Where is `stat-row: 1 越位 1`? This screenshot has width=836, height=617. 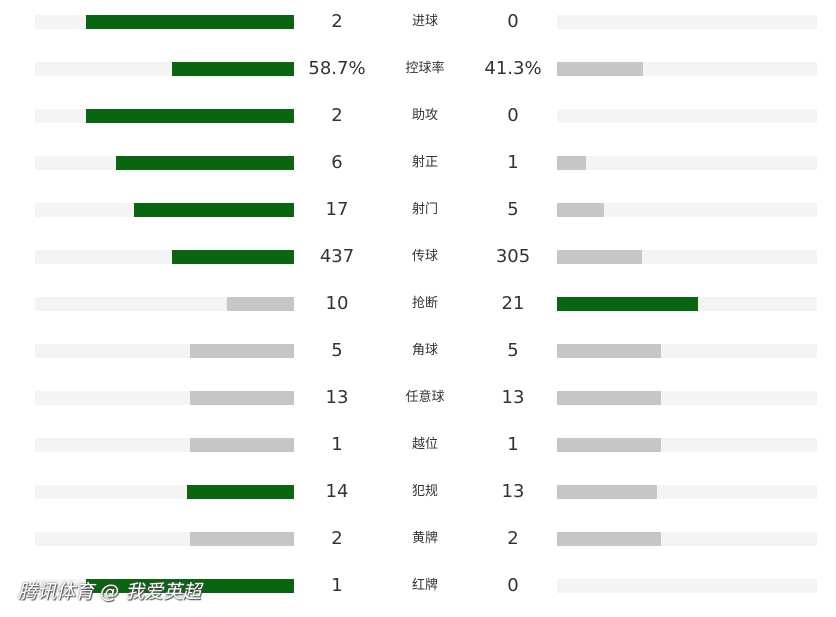
stat-row: 1 越位 1 is located at coordinates (418, 446).